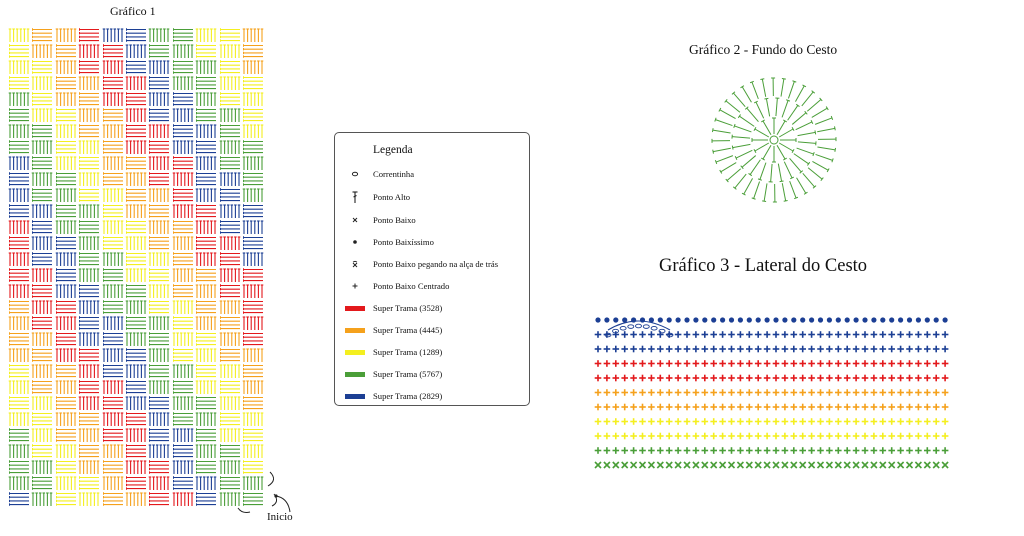 The image size is (1024, 536). Describe the element at coordinates (392, 197) in the screenshot. I see `legend-label: Ponto Alto` at that location.